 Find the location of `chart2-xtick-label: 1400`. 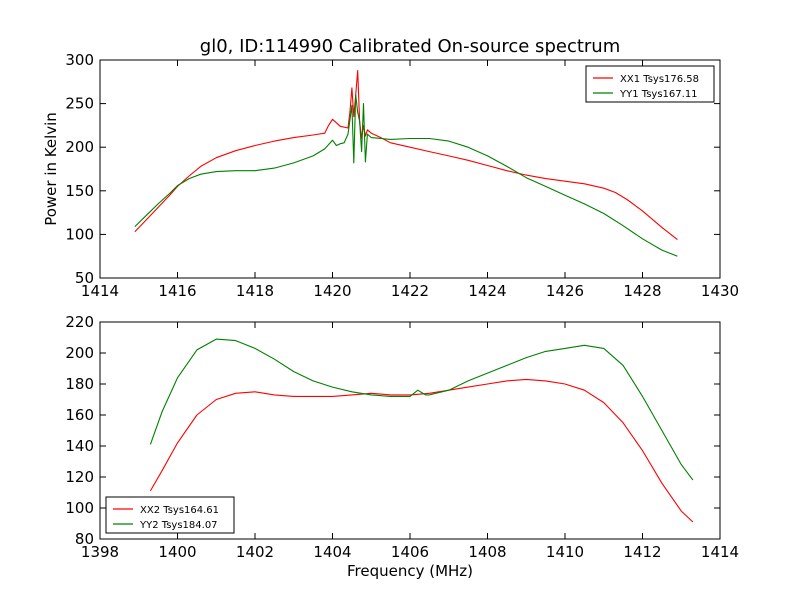

chart2-xtick-label: 1400 is located at coordinates (177, 552).